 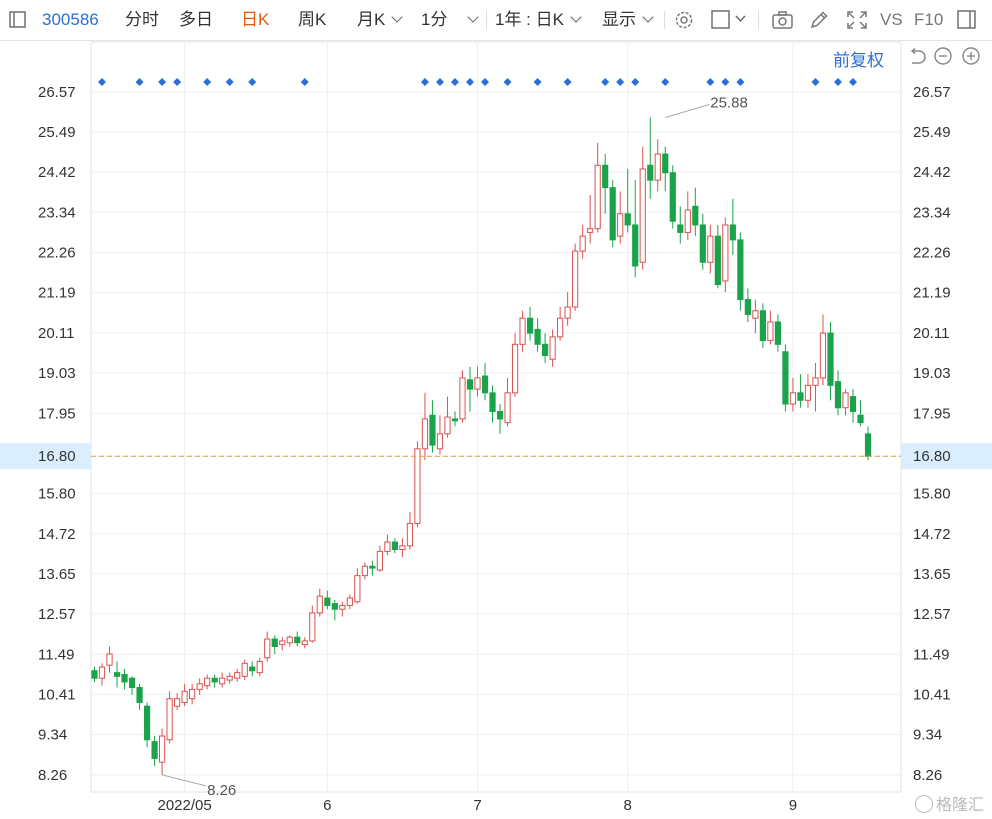 I want to click on pencil-icon, so click(x=819, y=20).